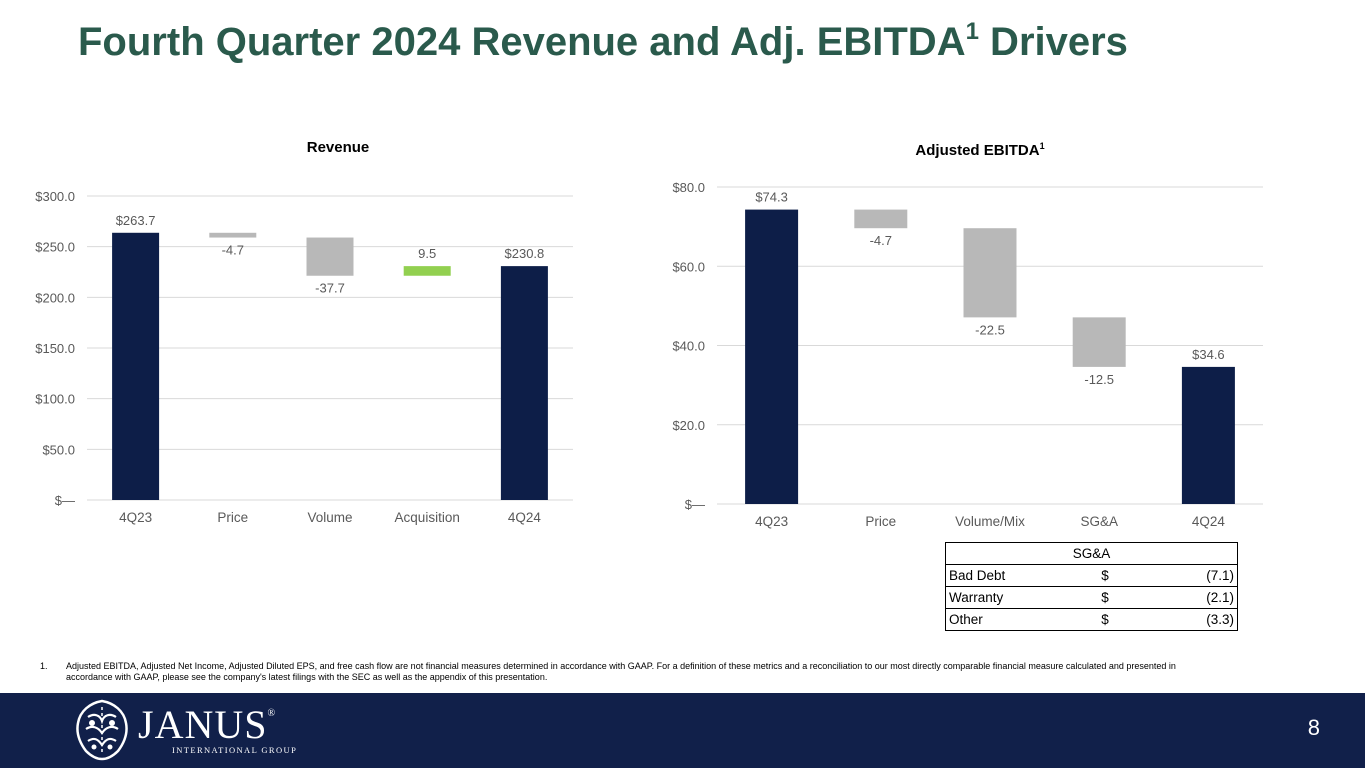  What do you see at coordinates (55, 247) in the screenshot?
I see `y-tick-label: $250.0` at bounding box center [55, 247].